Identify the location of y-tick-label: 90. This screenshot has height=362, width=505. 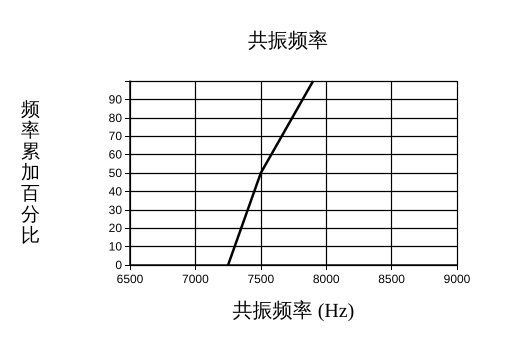
(115, 99).